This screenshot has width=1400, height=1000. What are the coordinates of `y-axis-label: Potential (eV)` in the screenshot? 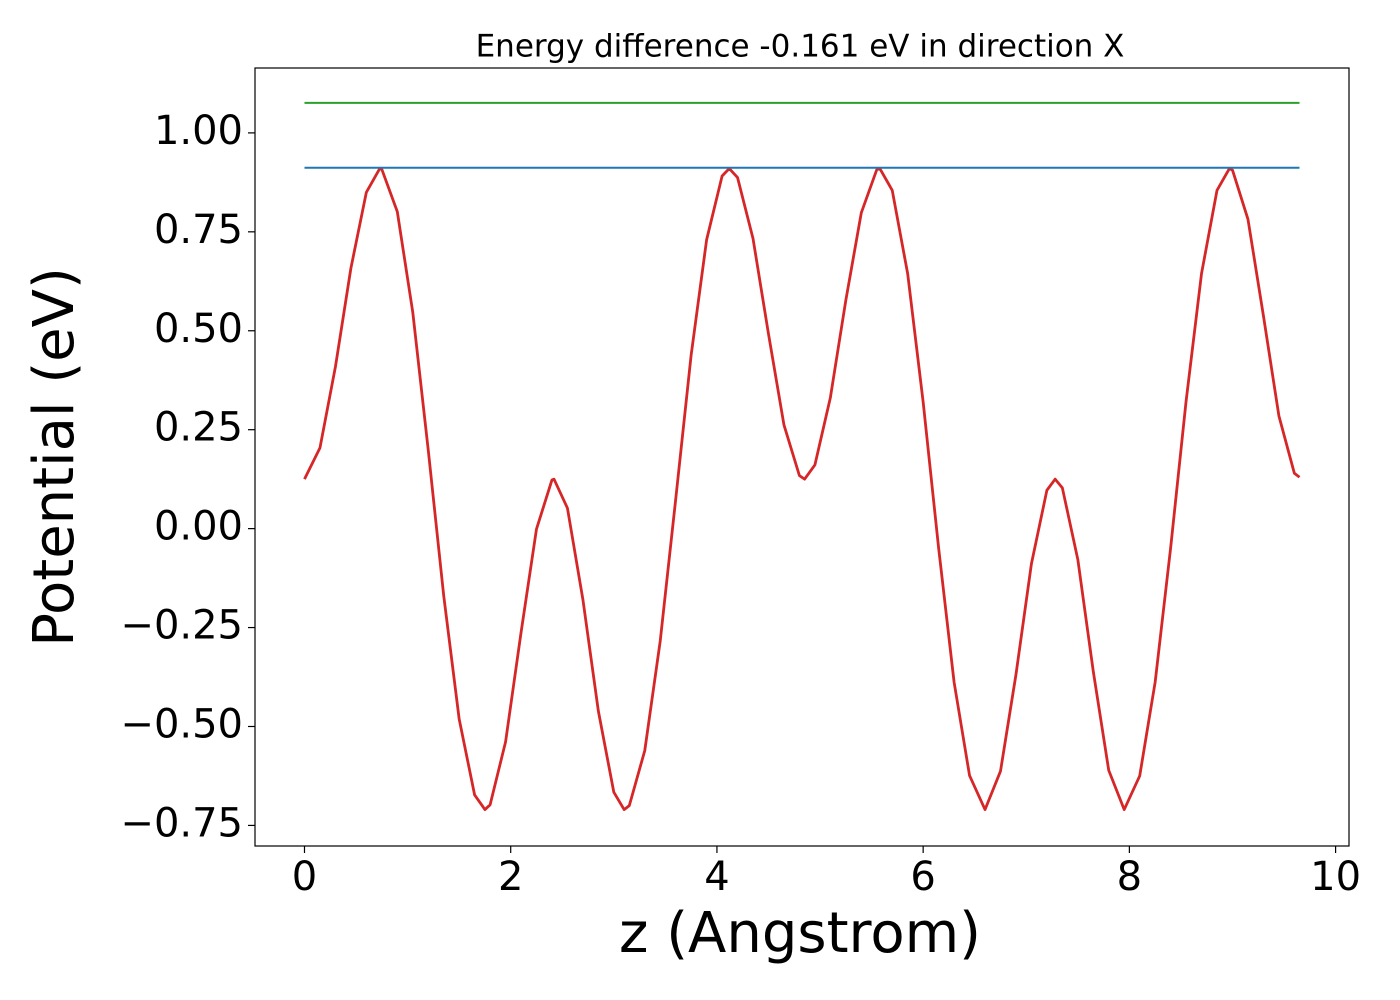 It's located at (54, 457).